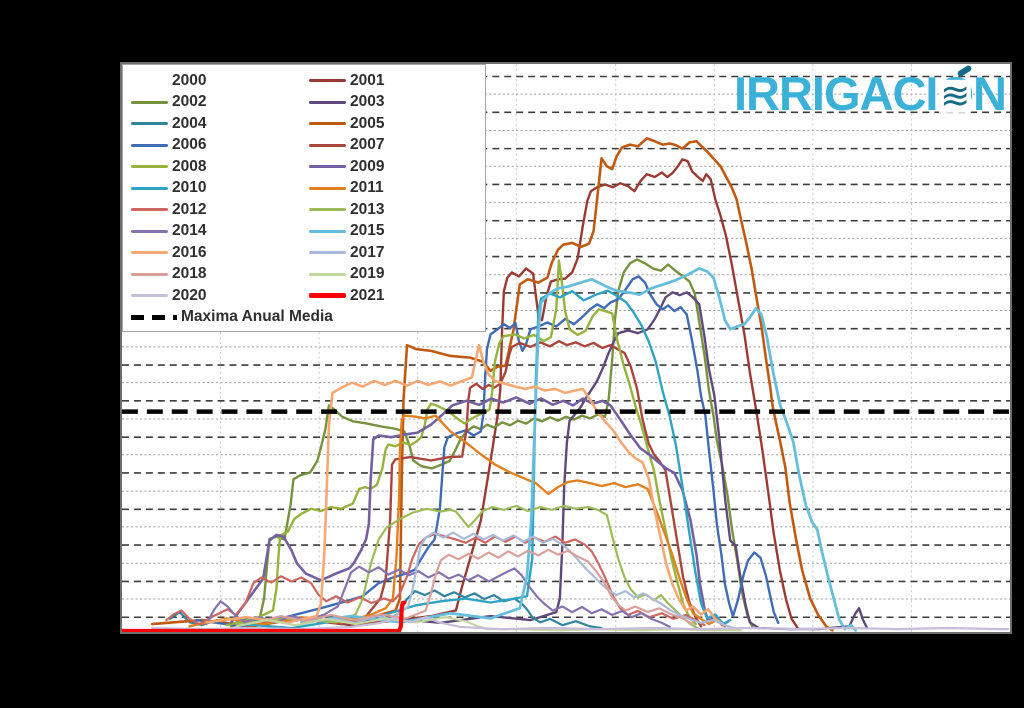 This screenshot has height=708, width=1024. Describe the element at coordinates (218, 210) in the screenshot. I see `legend-entry: 2012` at that location.